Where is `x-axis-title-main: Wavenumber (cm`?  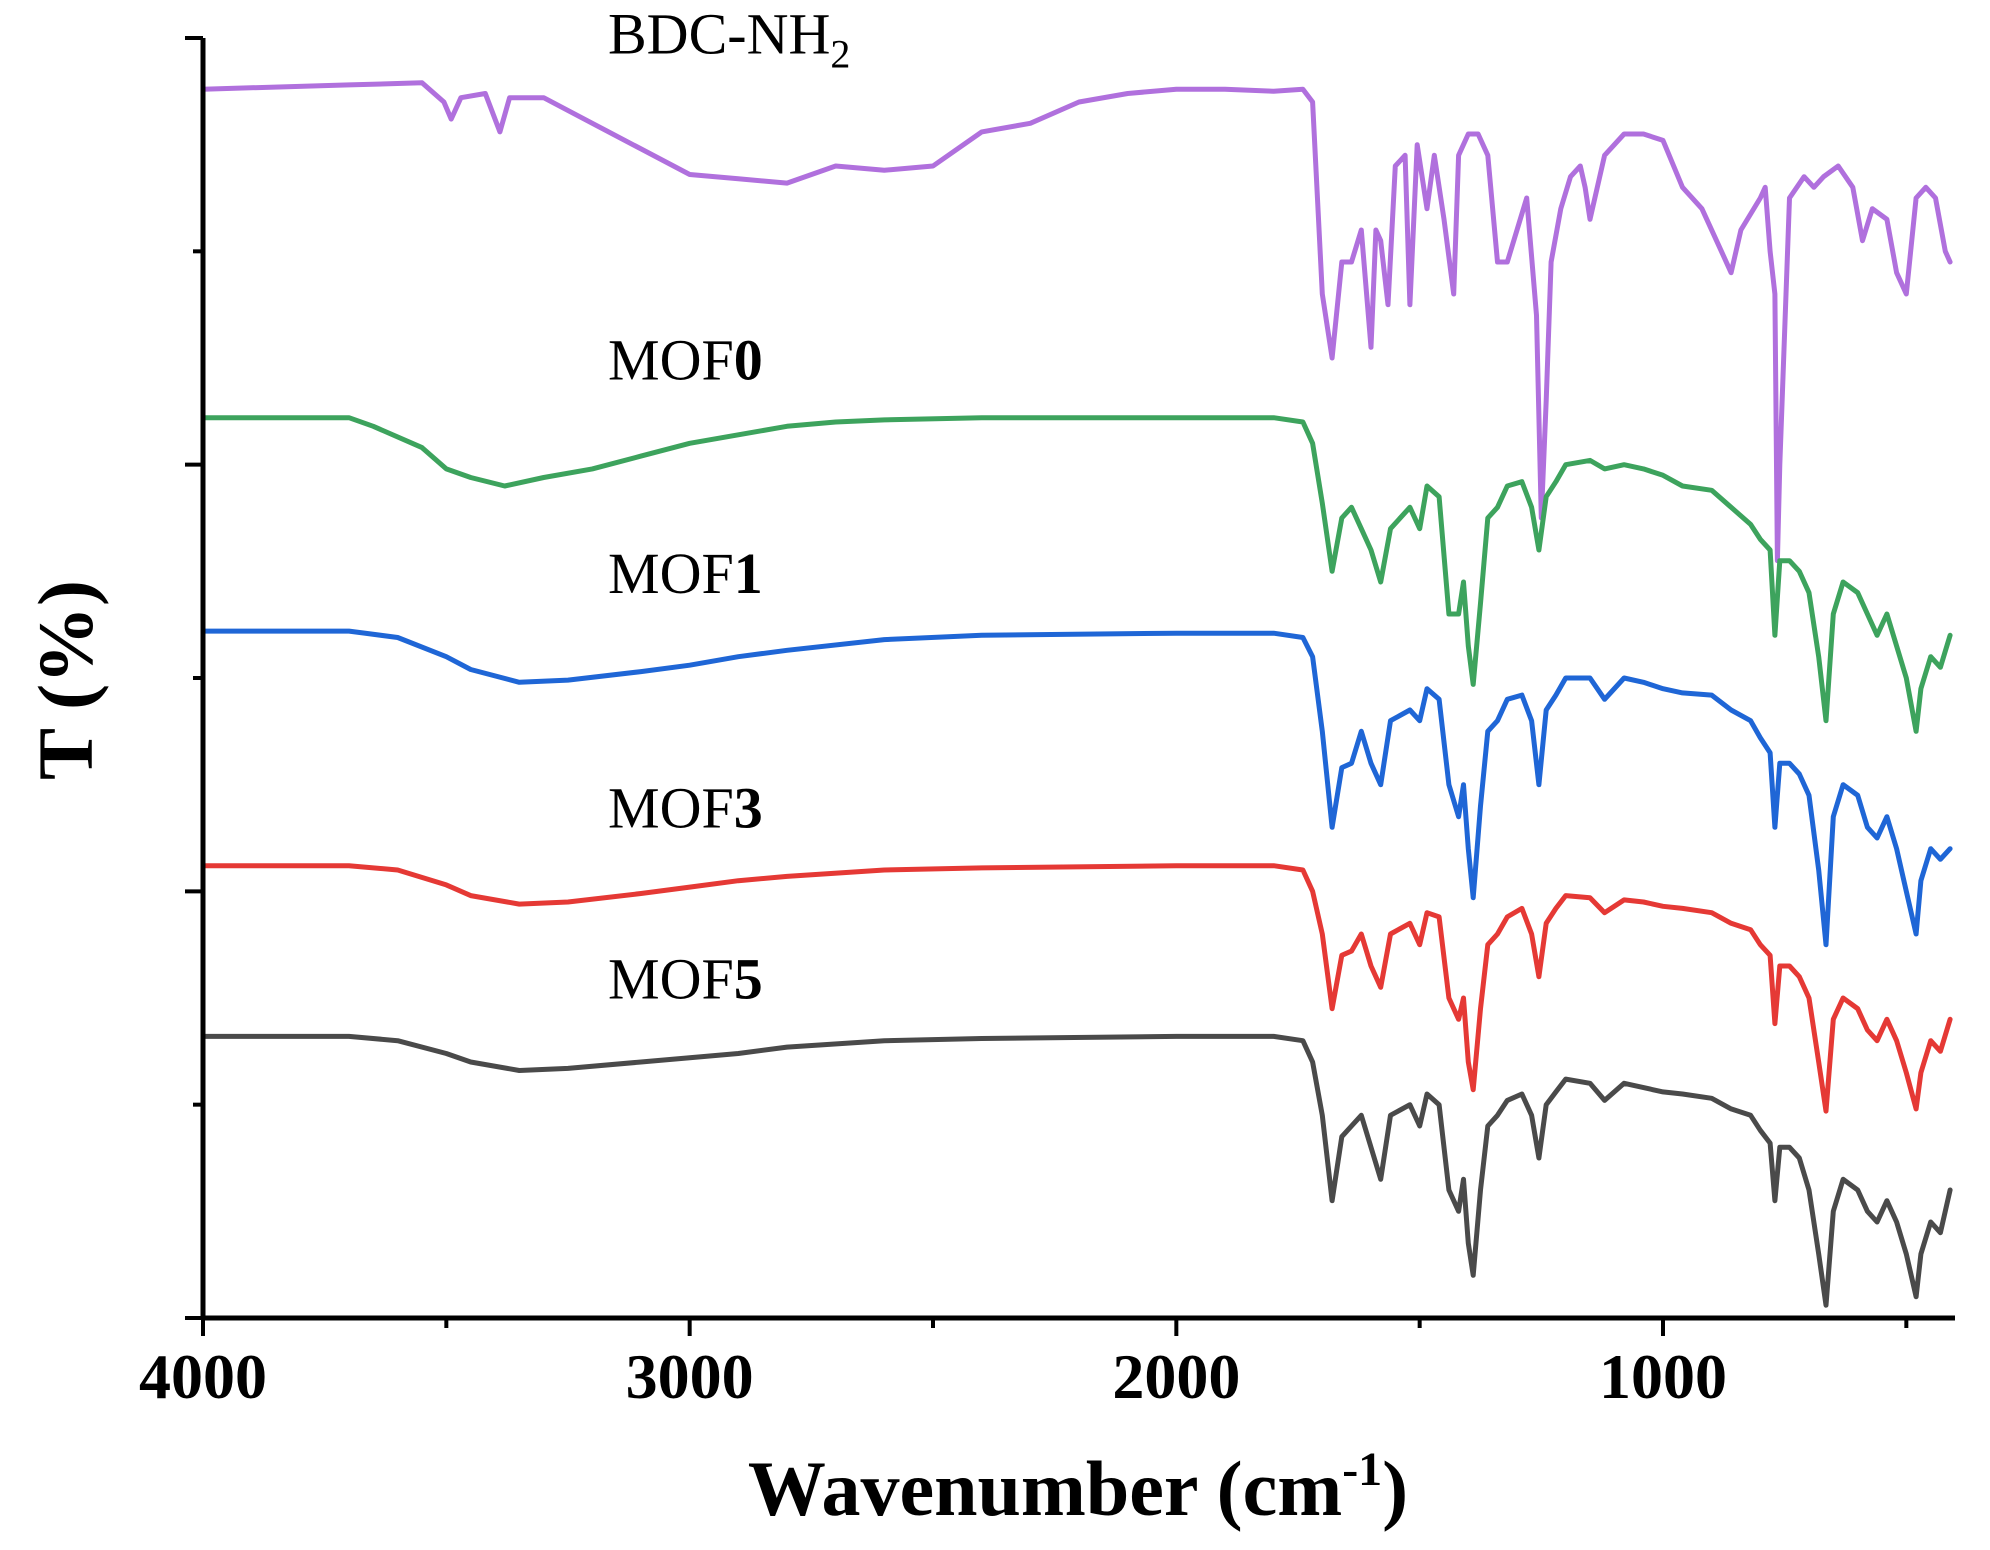 x-axis-title-main: Wavenumber (cm is located at coordinates (1045, 1488).